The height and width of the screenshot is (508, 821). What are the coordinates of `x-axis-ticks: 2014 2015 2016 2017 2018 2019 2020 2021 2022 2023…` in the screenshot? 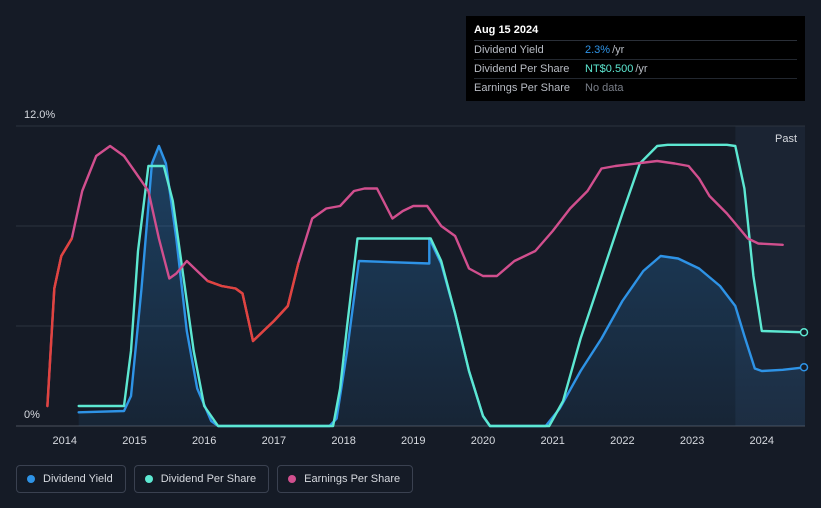 It's located at (413, 441).